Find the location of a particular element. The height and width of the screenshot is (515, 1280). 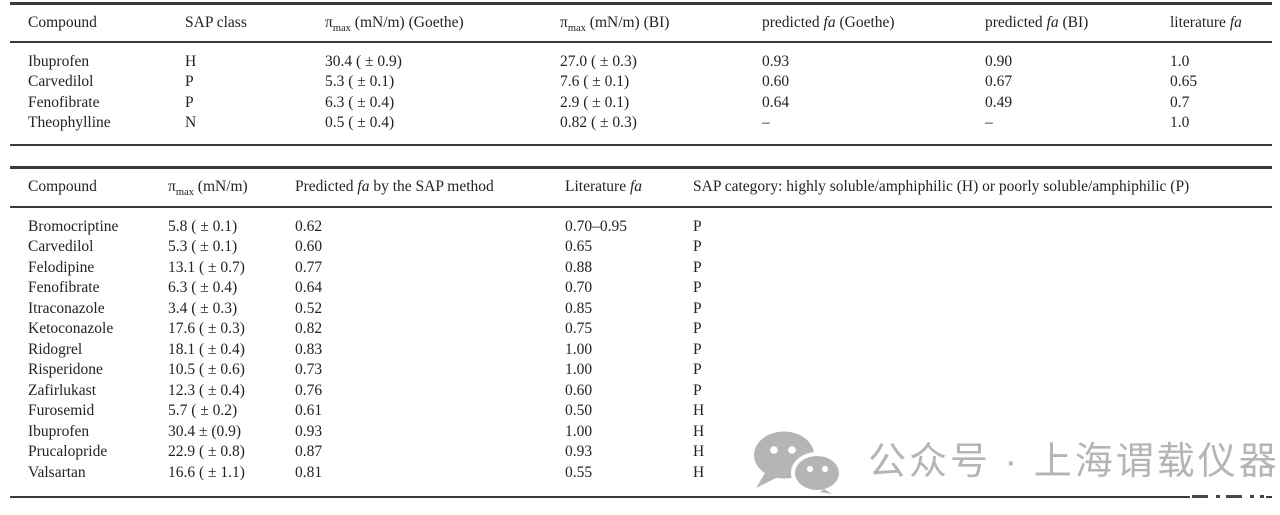

table-row: Ibuprofen 30.4 ± (0.9) 0.93 1.00 H is located at coordinates (641, 432).